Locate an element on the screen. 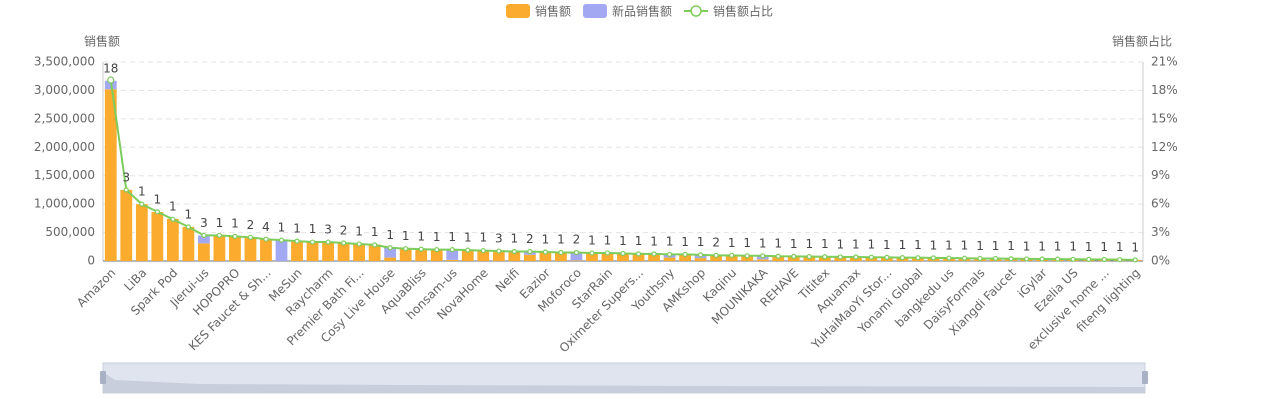  y-axis-label: 销售额 is located at coordinates (102, 41).